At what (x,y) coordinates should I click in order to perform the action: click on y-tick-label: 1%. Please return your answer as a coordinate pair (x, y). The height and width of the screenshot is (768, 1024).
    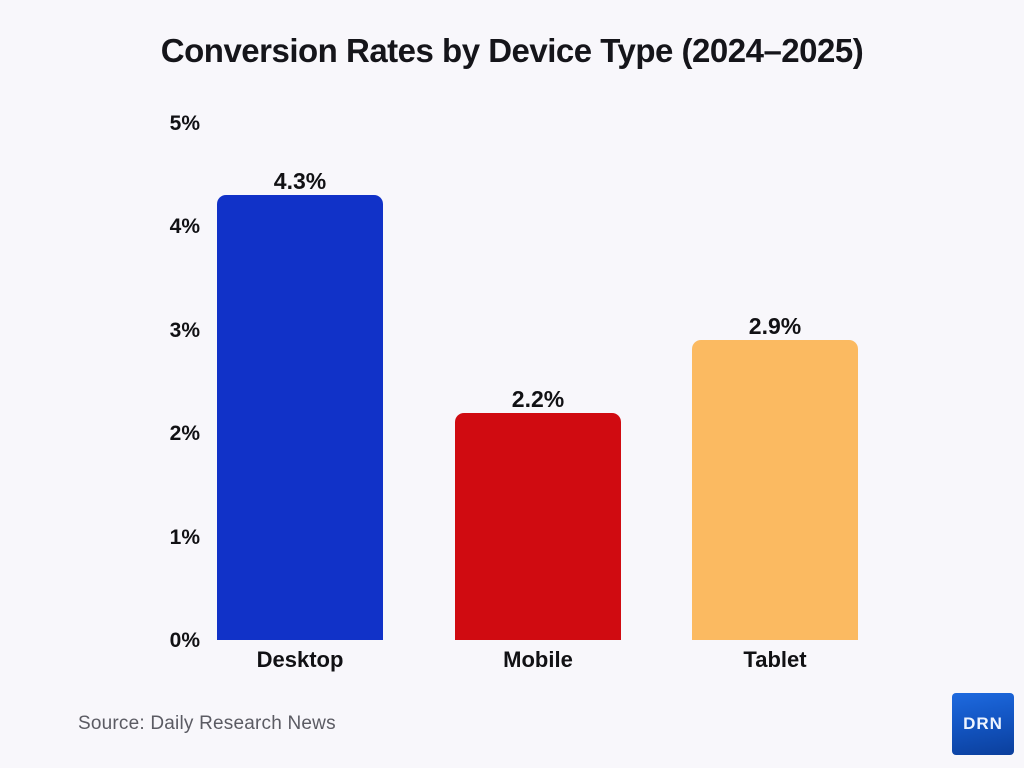
    Looking at the image, I should click on (184, 537).